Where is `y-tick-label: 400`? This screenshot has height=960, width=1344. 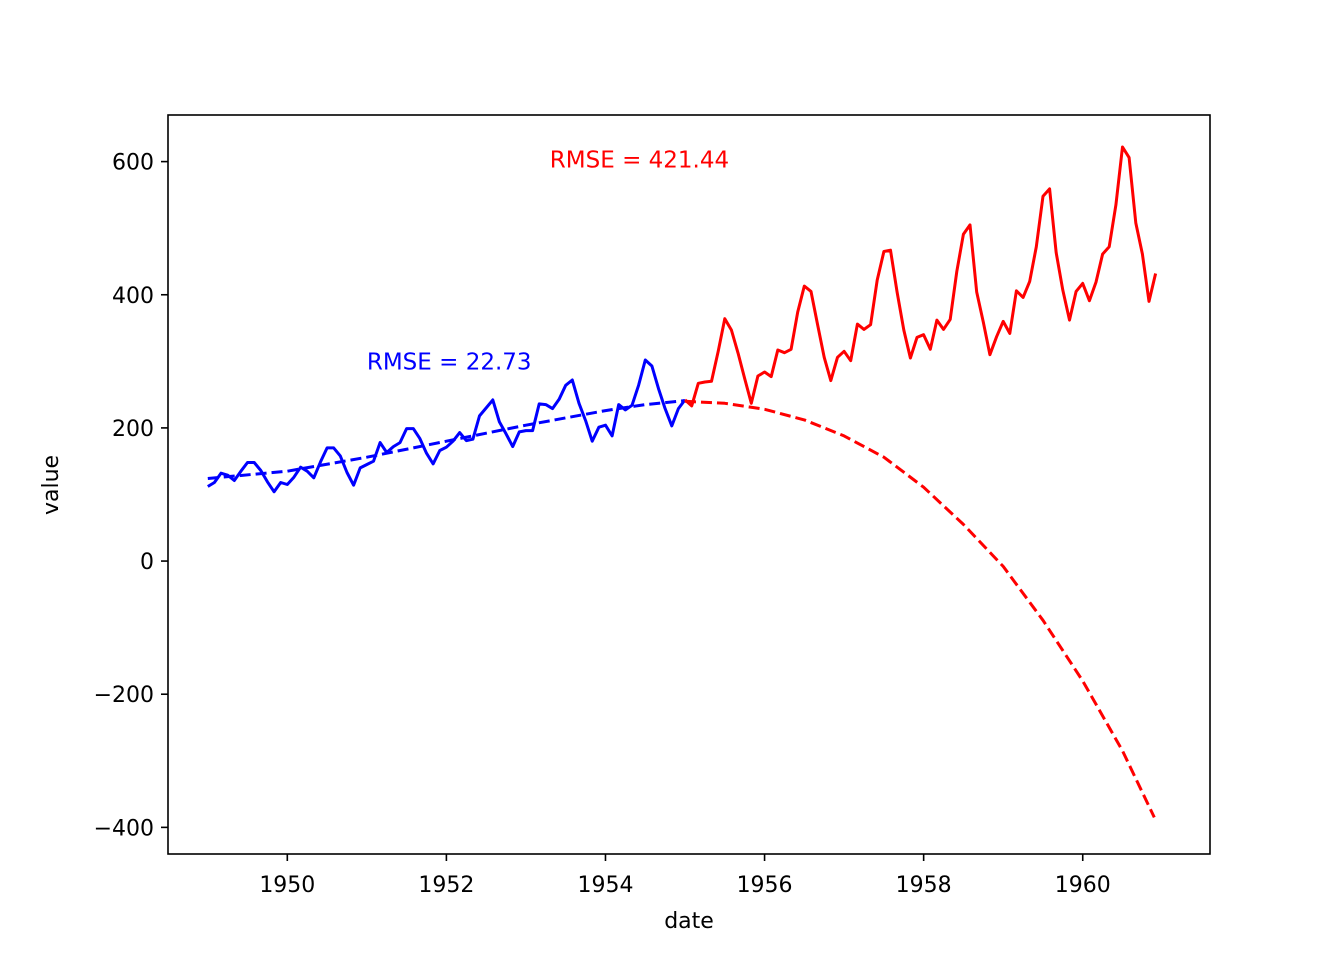 y-tick-label: 400 is located at coordinates (133, 296).